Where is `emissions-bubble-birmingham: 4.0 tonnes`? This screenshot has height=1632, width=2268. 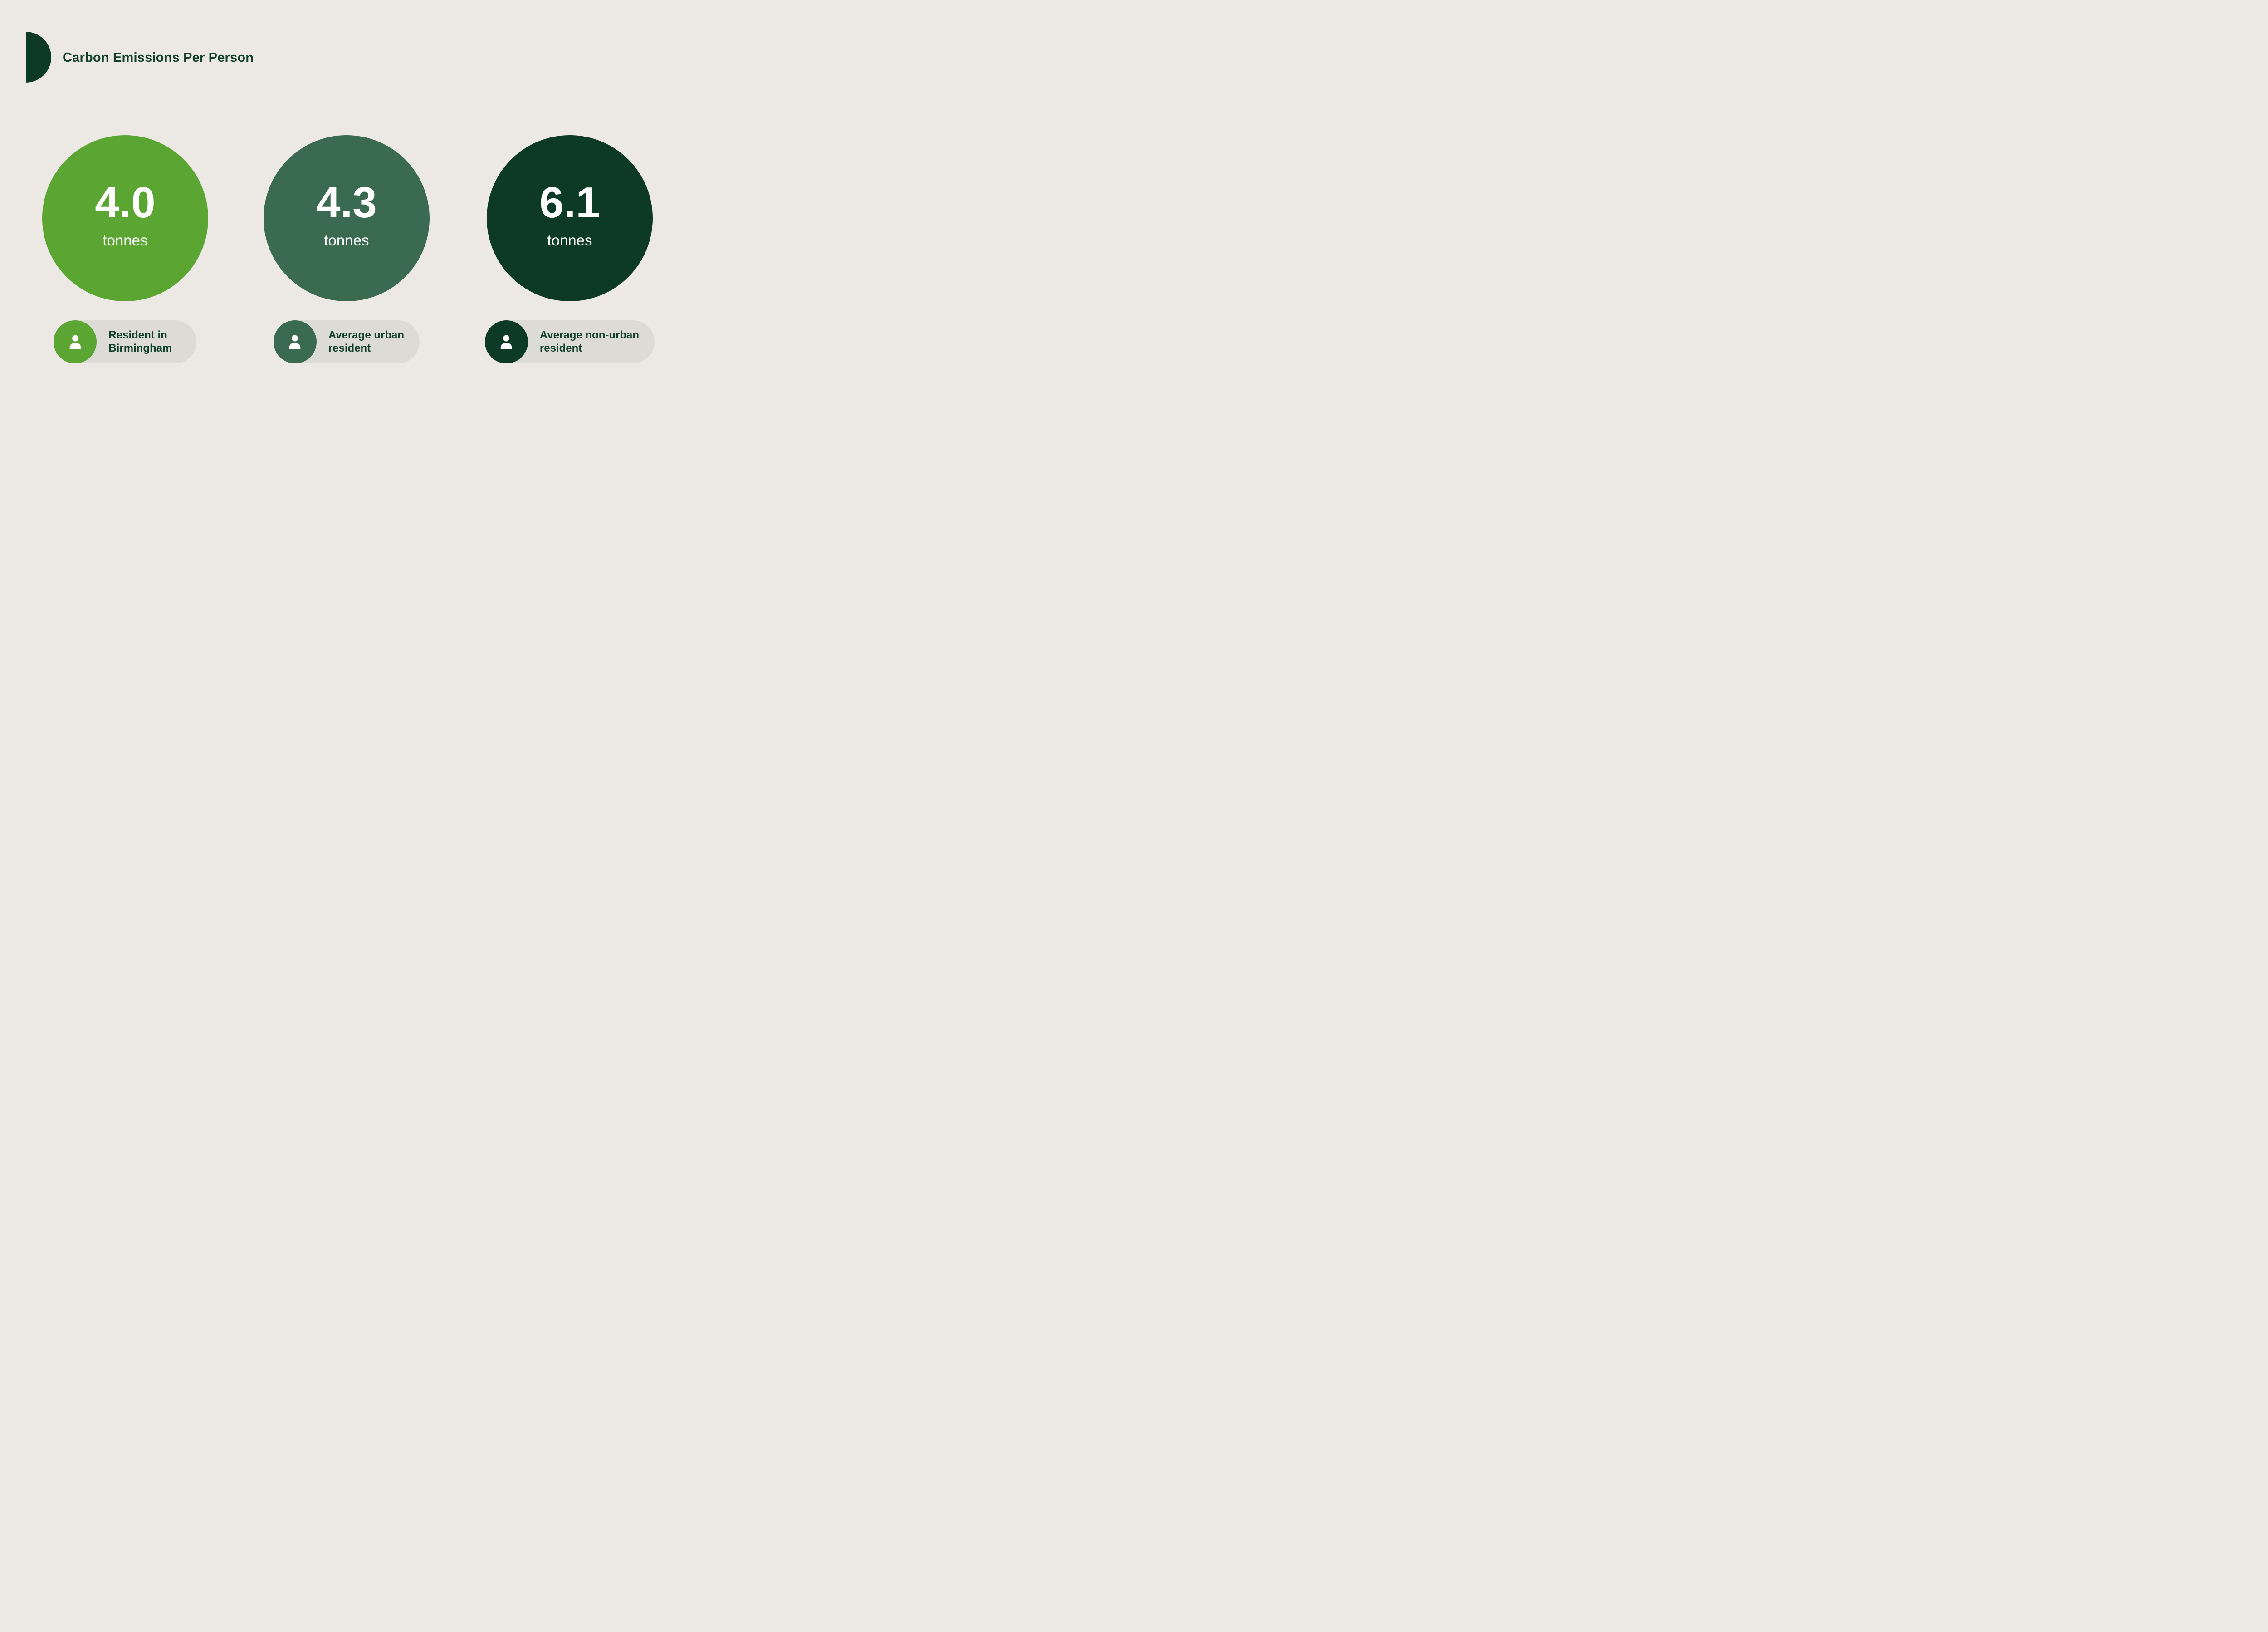 emissions-bubble-birmingham: 4.0 tonnes is located at coordinates (125, 218).